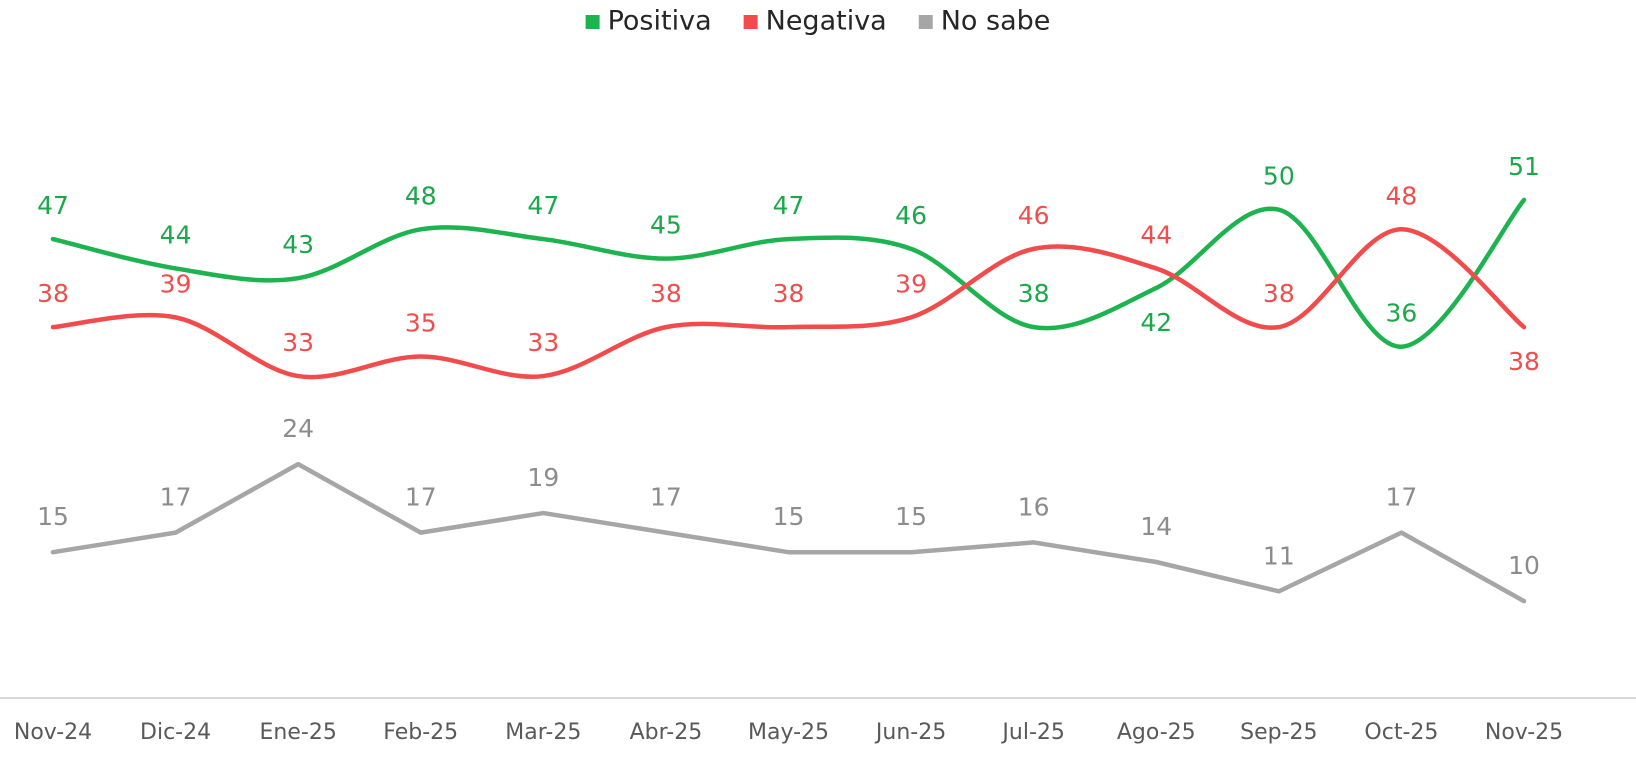  What do you see at coordinates (298, 428) in the screenshot?
I see `data-label: 24` at bounding box center [298, 428].